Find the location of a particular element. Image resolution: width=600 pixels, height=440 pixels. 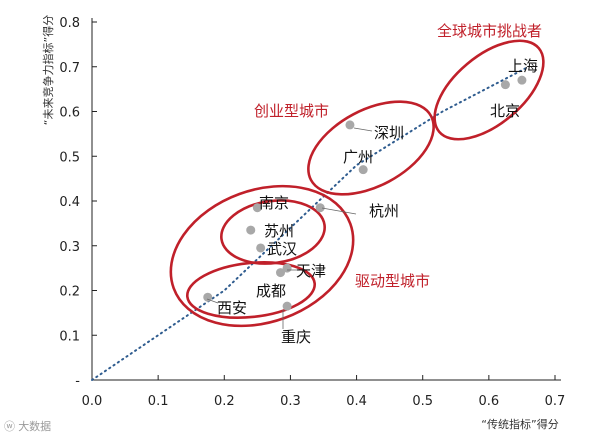

x-tick-label: 0.1 is located at coordinates (158, 401).